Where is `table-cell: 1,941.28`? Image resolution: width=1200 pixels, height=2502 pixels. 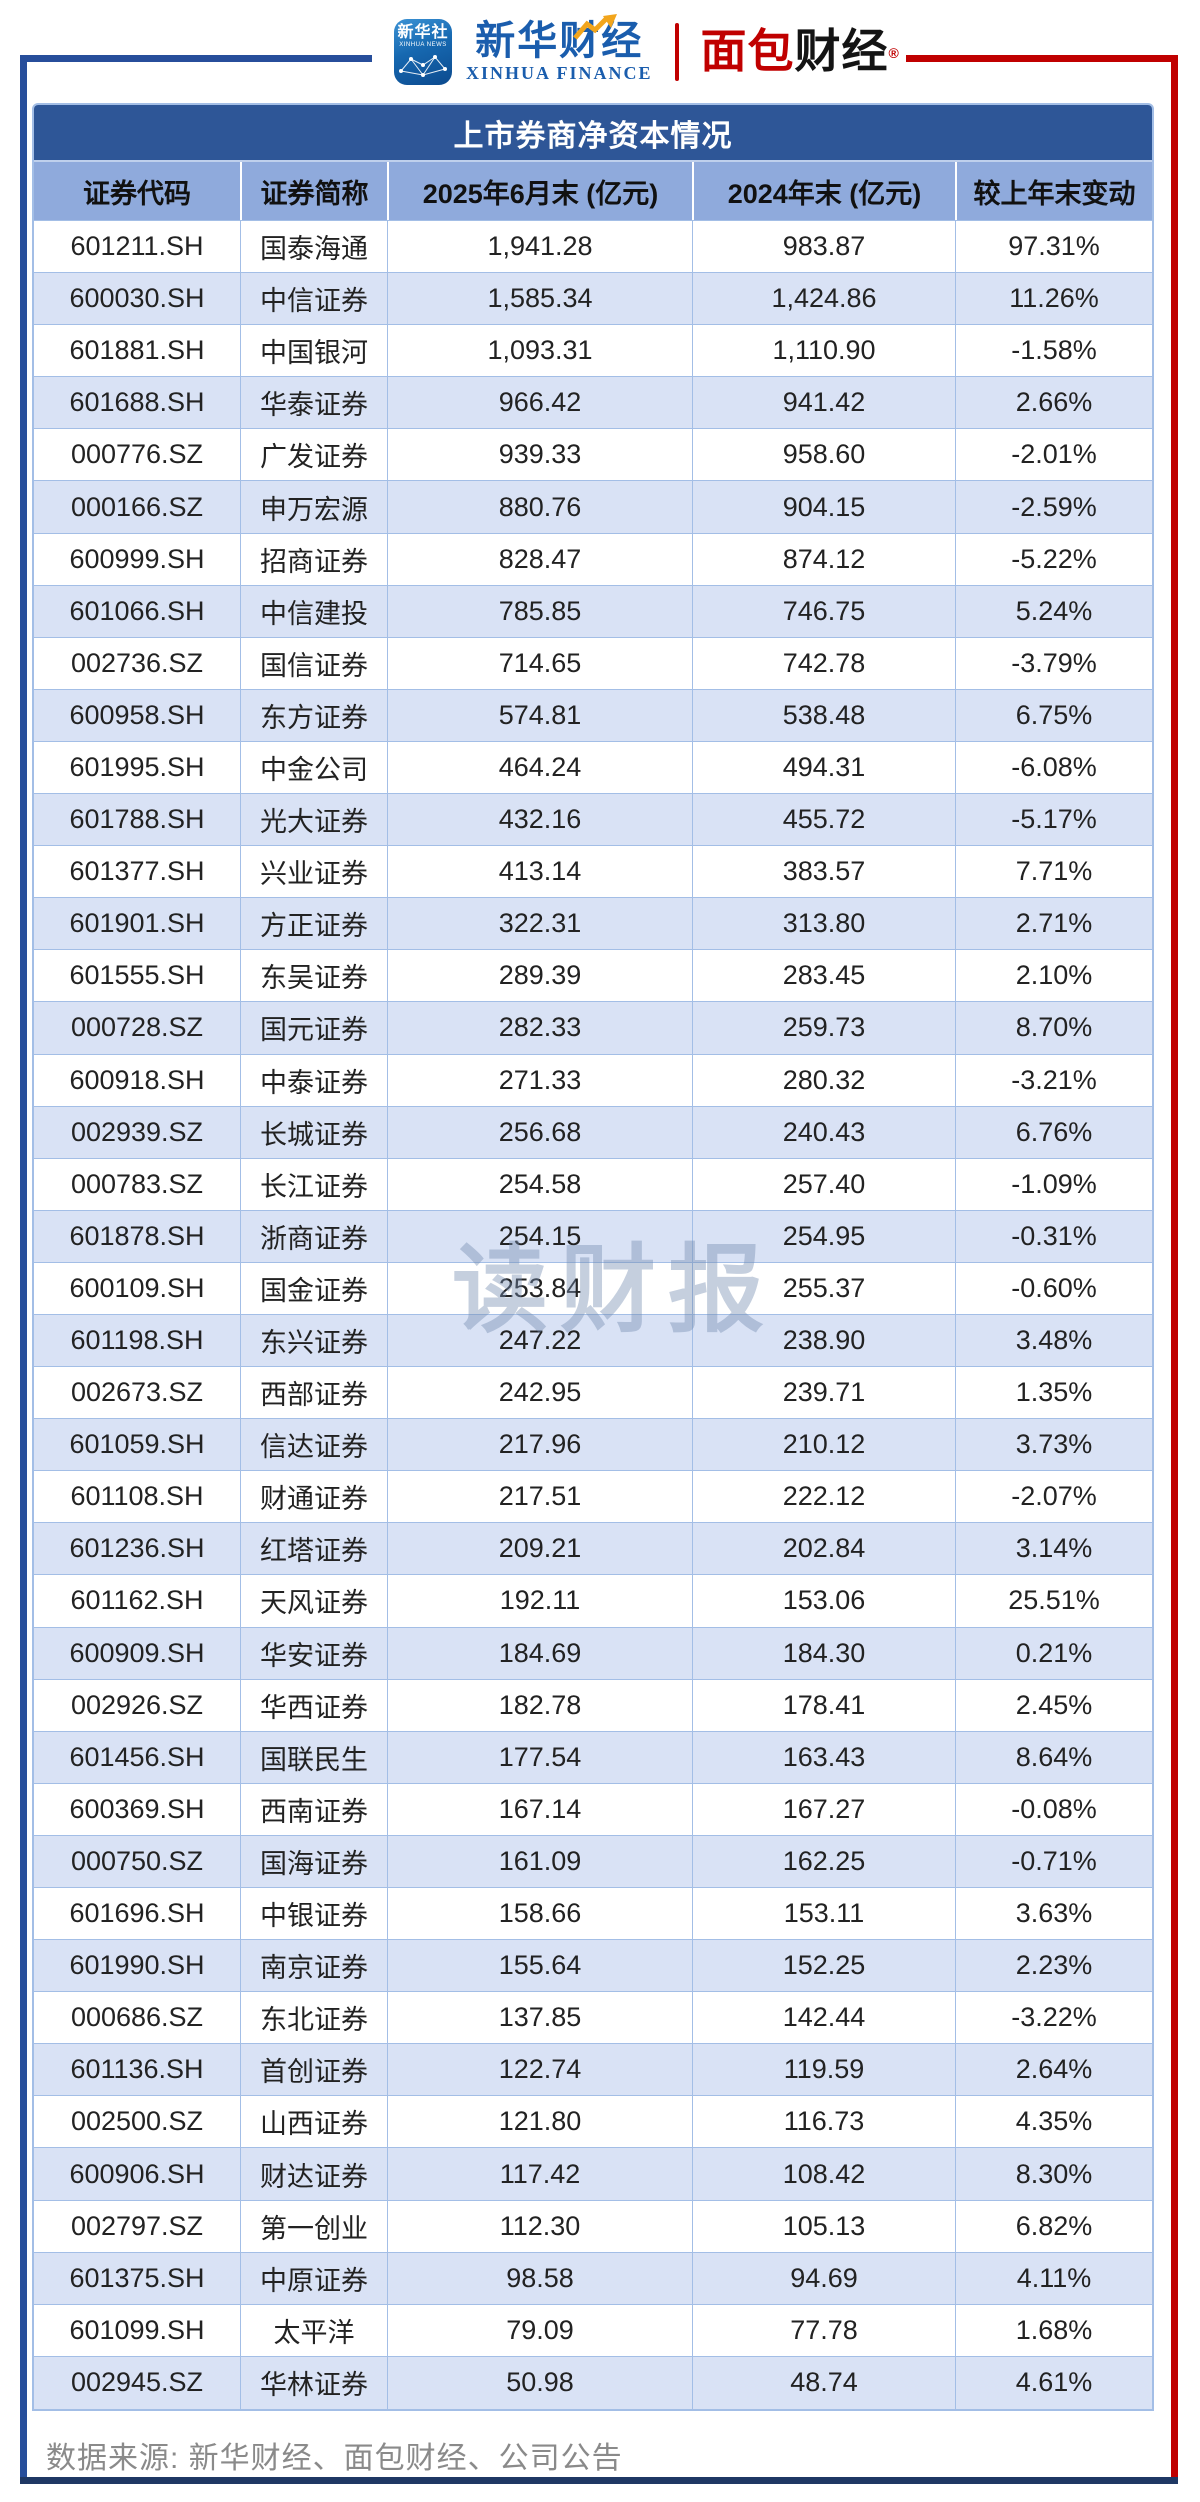
table-cell: 1,941.28 is located at coordinates (539, 247).